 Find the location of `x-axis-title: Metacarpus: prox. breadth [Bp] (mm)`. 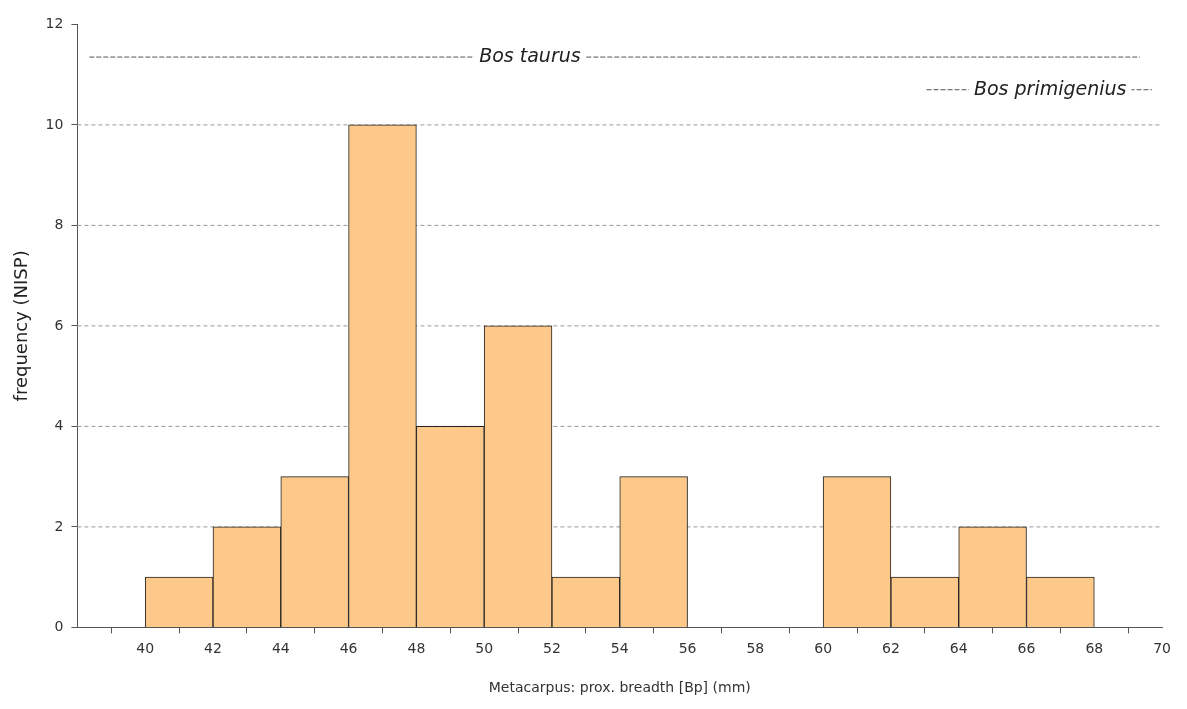

x-axis-title: Metacarpus: prox. breadth [Bp] (mm) is located at coordinates (619, 687).